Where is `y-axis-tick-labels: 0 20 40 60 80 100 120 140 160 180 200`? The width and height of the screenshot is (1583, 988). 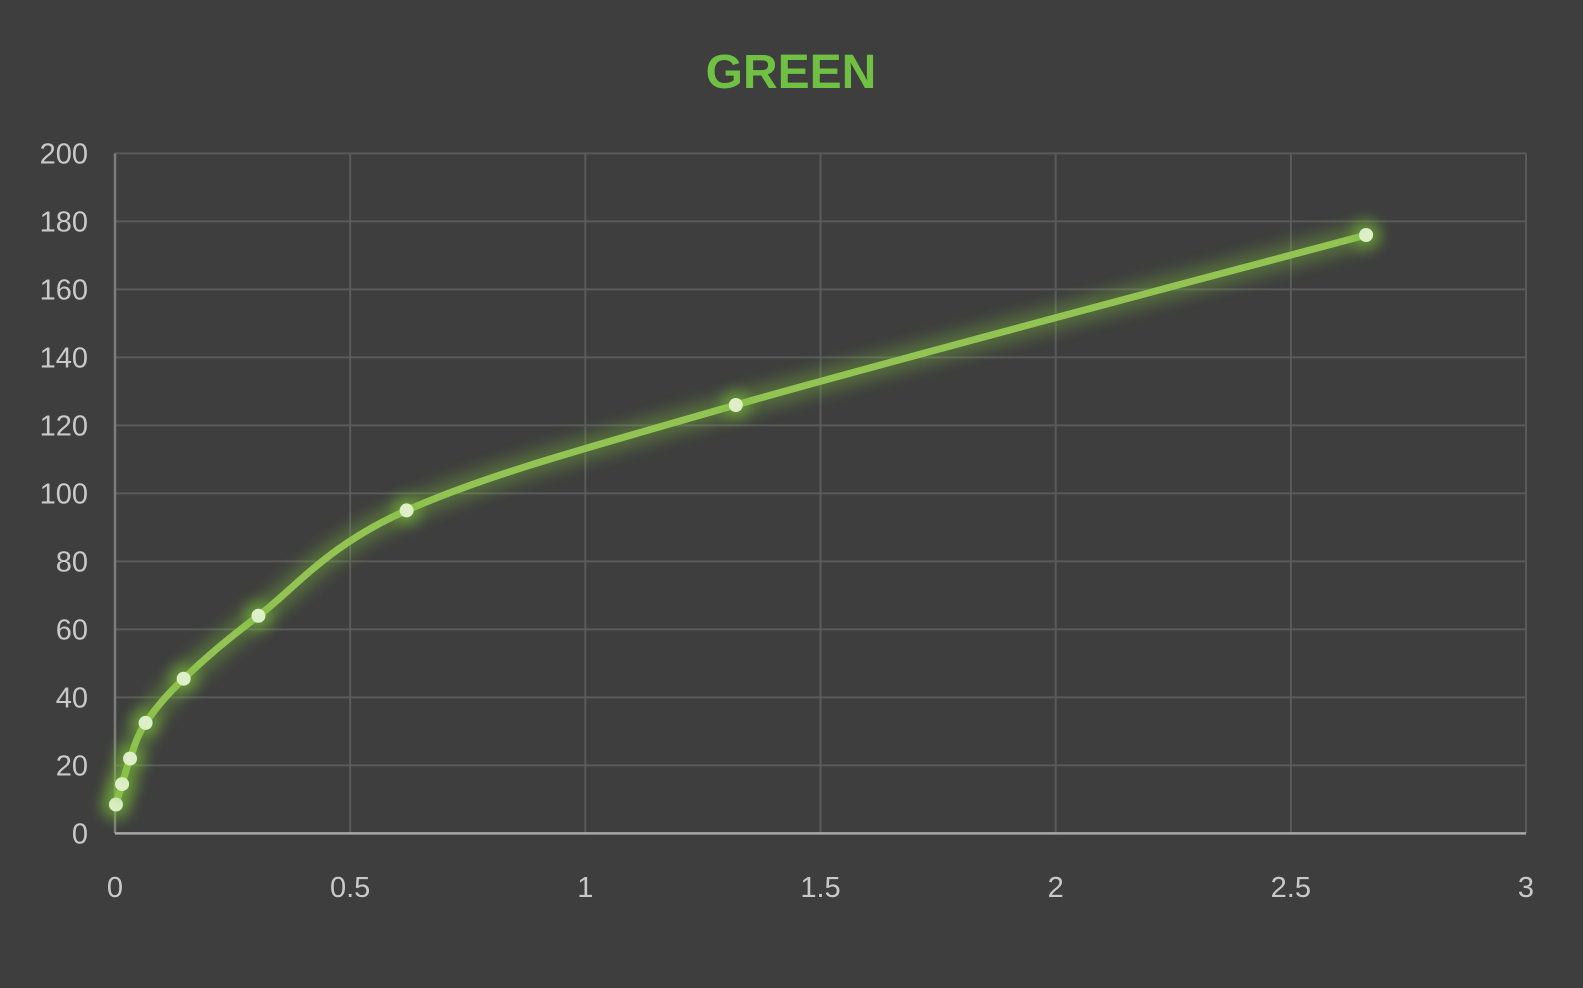 y-axis-tick-labels: 0 20 40 60 80 100 120 140 160 180 200 is located at coordinates (64, 494).